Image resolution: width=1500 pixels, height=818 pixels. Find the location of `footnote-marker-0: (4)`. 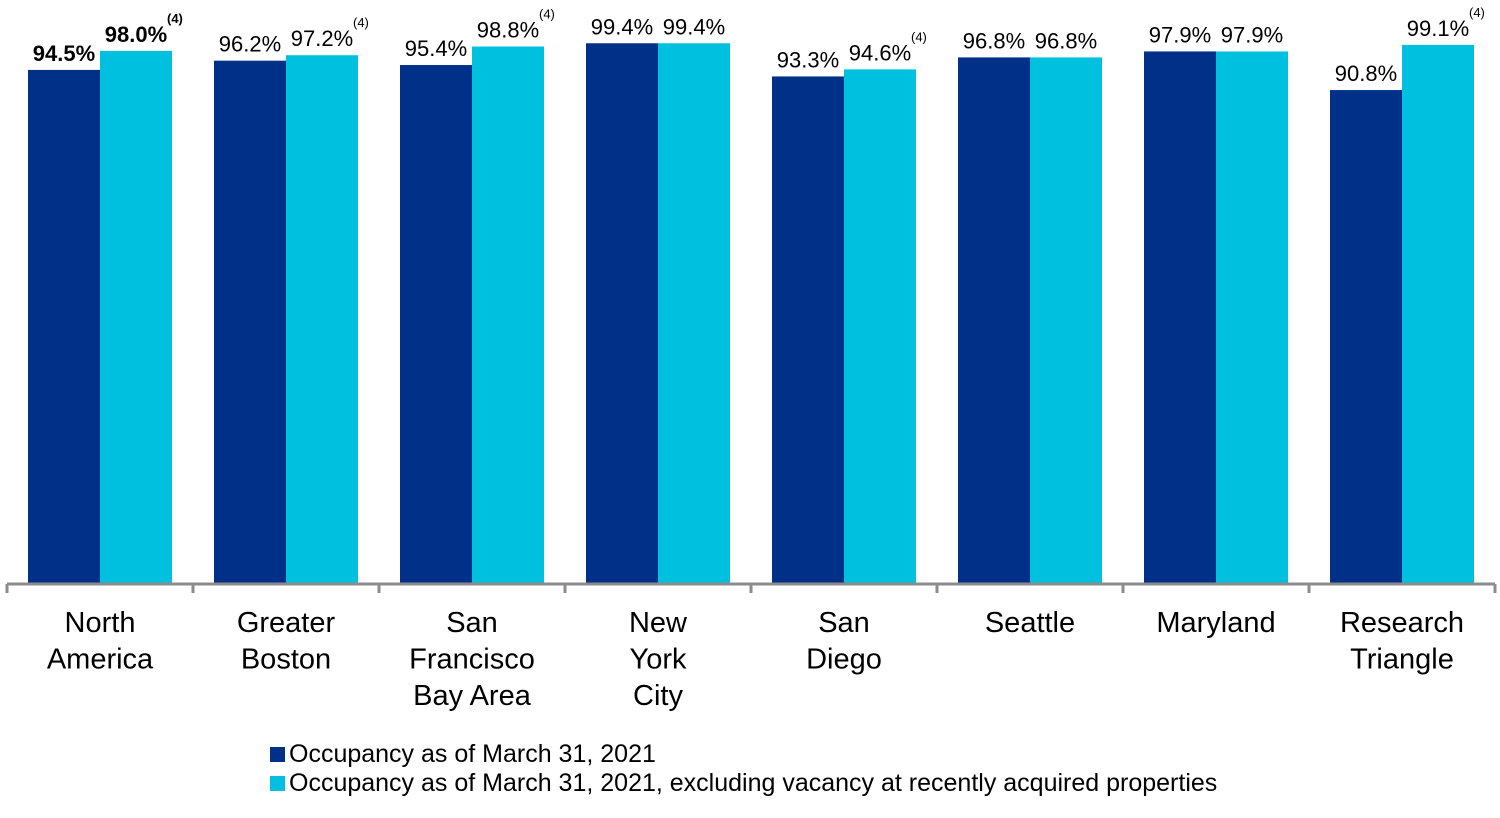

footnote-marker-0: (4) is located at coordinates (175, 18).